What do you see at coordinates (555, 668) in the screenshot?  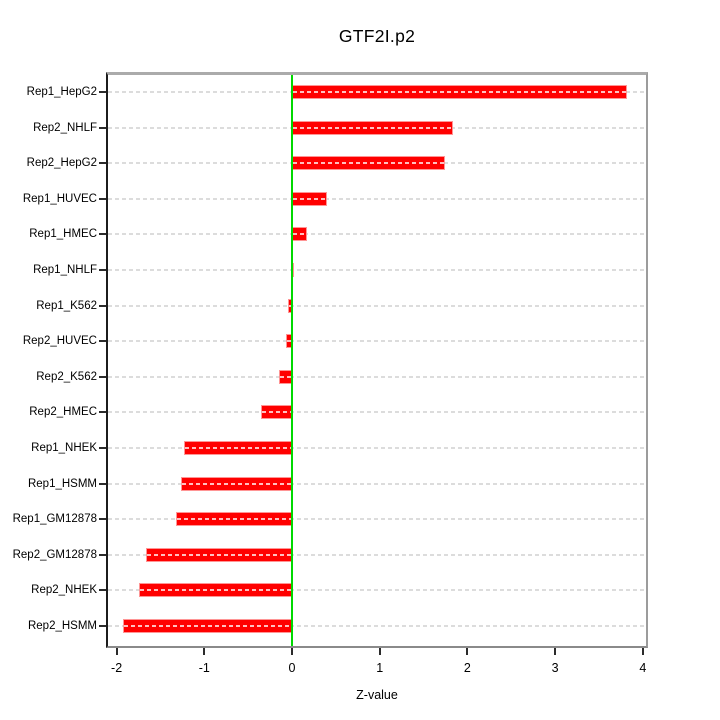 I see `x-tick-label: 3` at bounding box center [555, 668].